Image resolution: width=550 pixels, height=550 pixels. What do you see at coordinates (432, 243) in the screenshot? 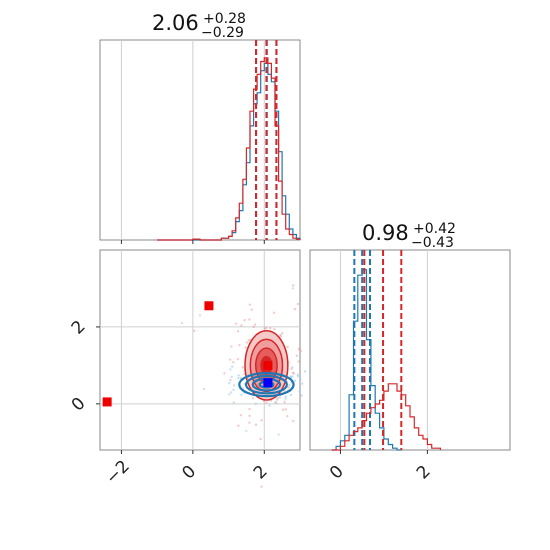
I see `title-bottom-right-minus: −0.43` at bounding box center [432, 243].